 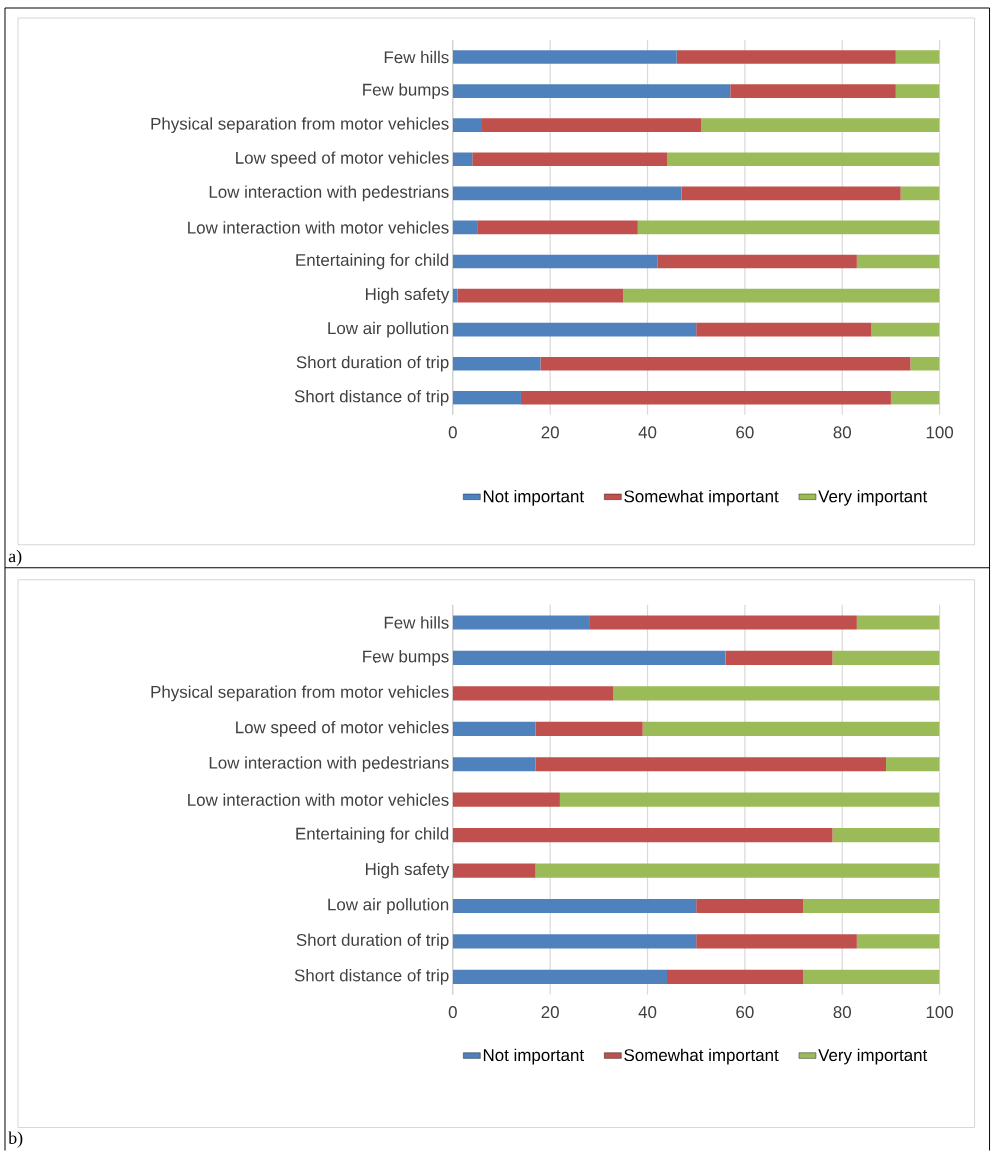 What do you see at coordinates (15, 1139) in the screenshot?
I see `text: b)` at bounding box center [15, 1139].